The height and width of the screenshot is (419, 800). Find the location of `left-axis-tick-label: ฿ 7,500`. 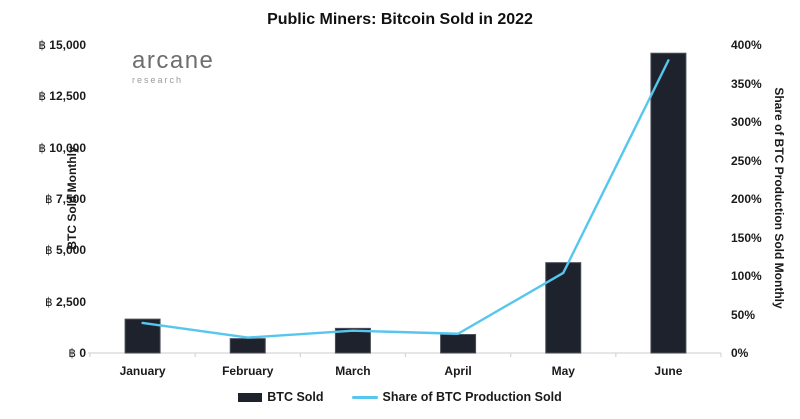

left-axis-tick-label: ฿ 7,500 is located at coordinates (65, 199).